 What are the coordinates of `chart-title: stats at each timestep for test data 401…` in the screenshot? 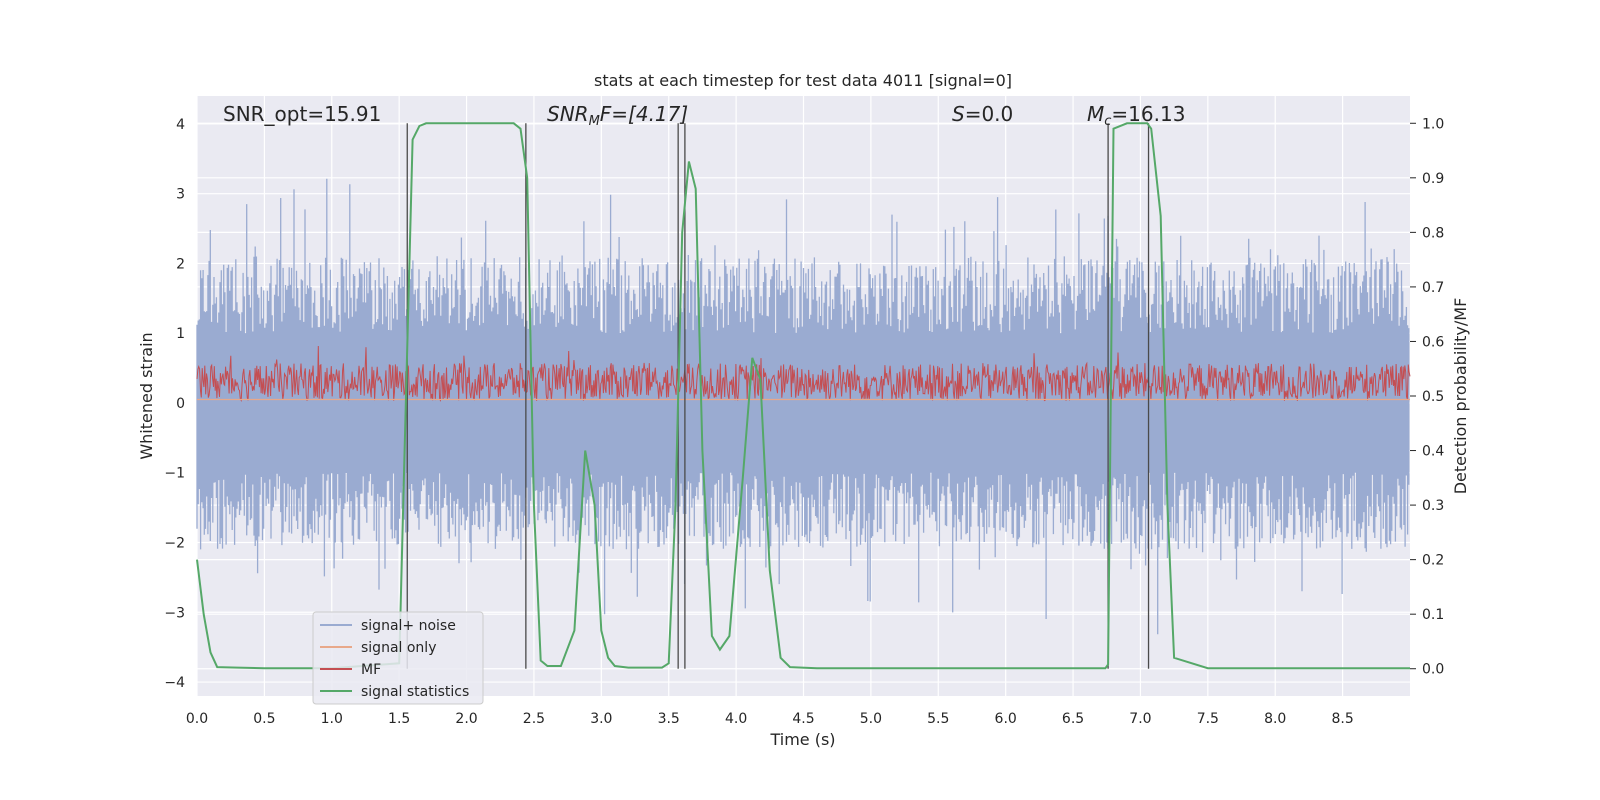 It's located at (803, 80).